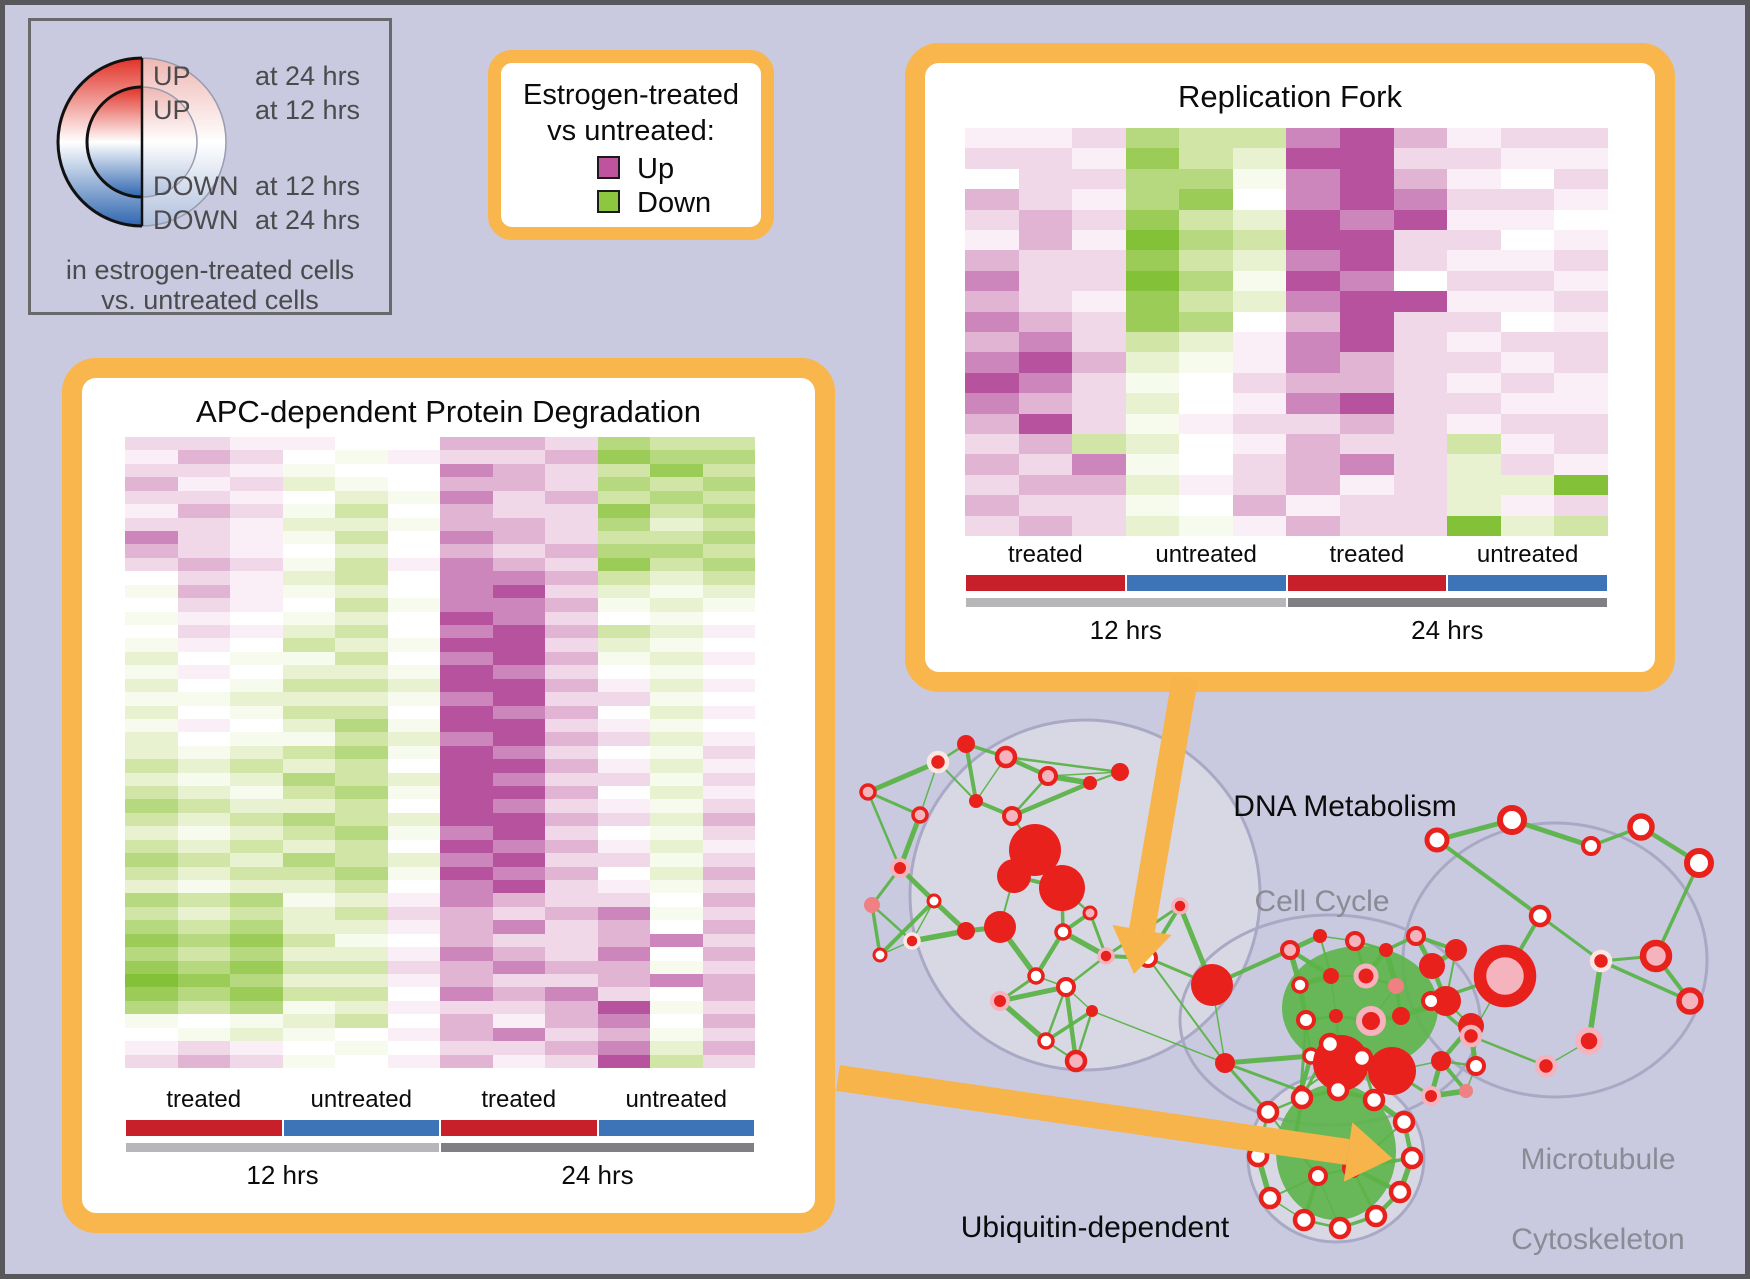 Image resolution: width=1750 pixels, height=1279 pixels. Describe the element at coordinates (1367, 583) in the screenshot. I see `condition-color-bar` at that location.